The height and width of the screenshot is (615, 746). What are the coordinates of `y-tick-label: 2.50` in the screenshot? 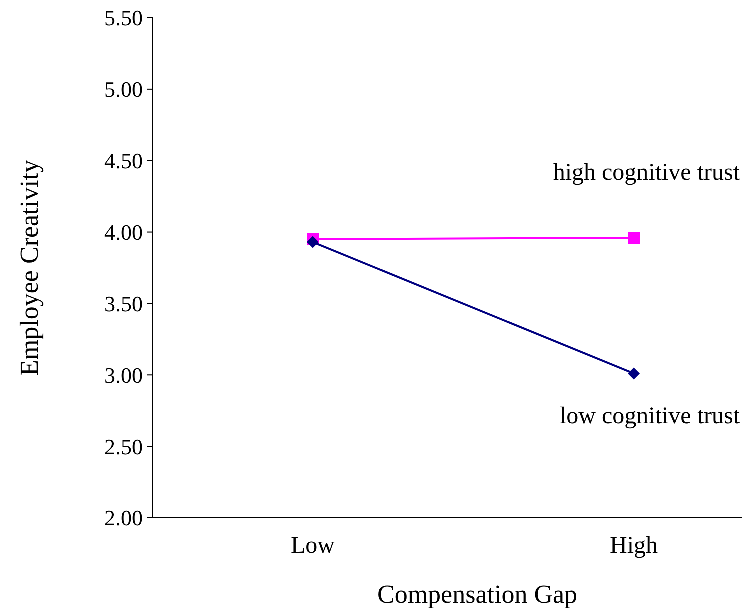 It's located at (123, 447).